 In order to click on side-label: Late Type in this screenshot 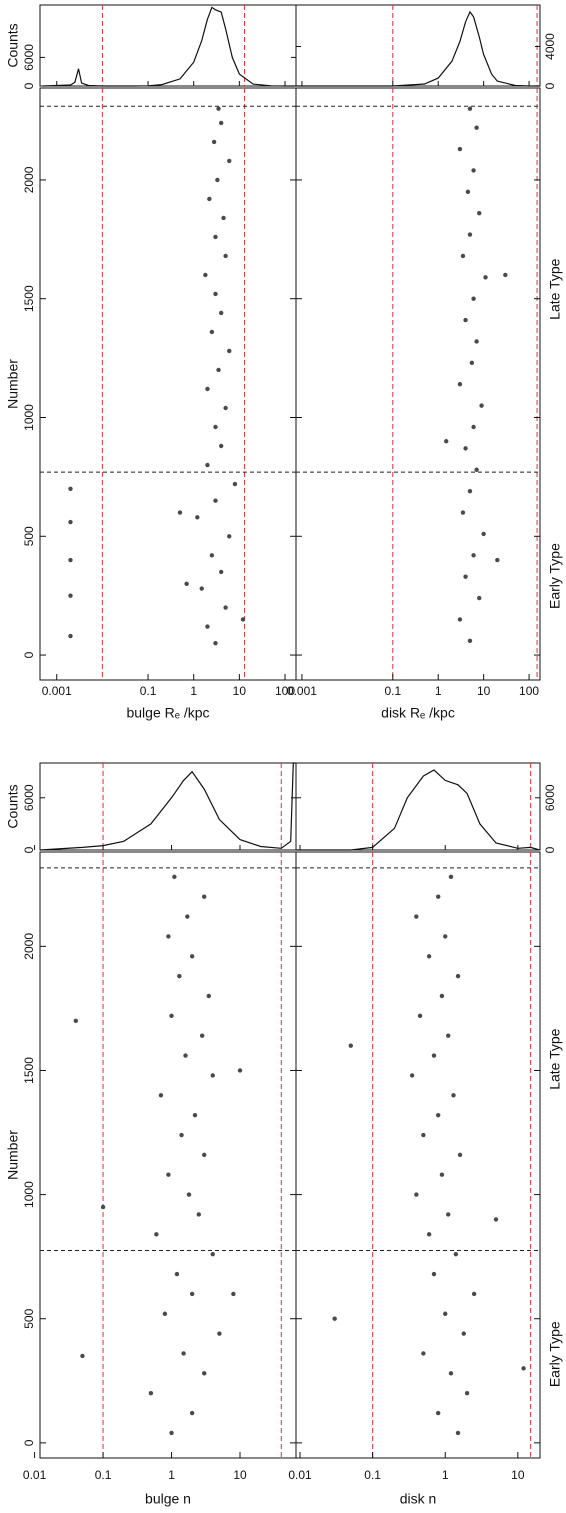, I will do `click(555, 288)`.